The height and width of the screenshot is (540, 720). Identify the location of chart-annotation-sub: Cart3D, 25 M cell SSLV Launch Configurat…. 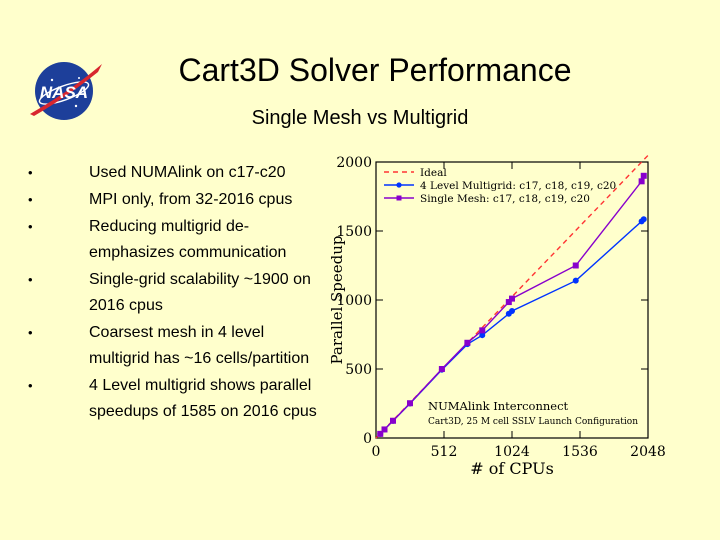
(533, 422).